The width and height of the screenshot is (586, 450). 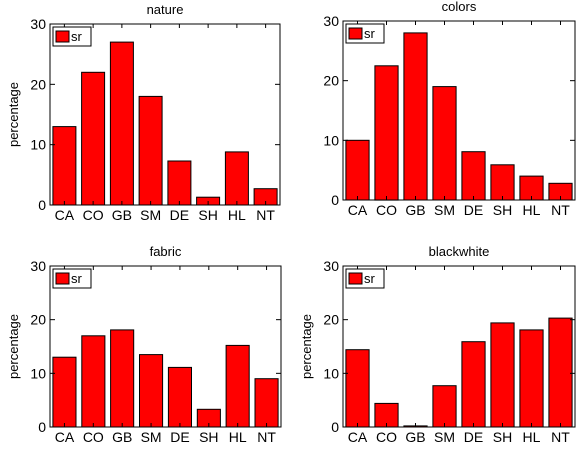 I want to click on chart-title: colors, so click(x=459, y=7).